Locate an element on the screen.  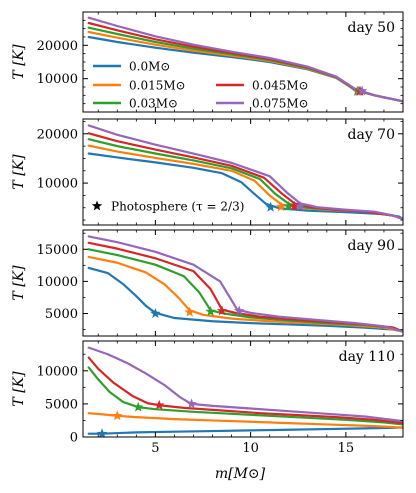
legend-label-5: 0.075M⊙ is located at coordinates (280, 104).